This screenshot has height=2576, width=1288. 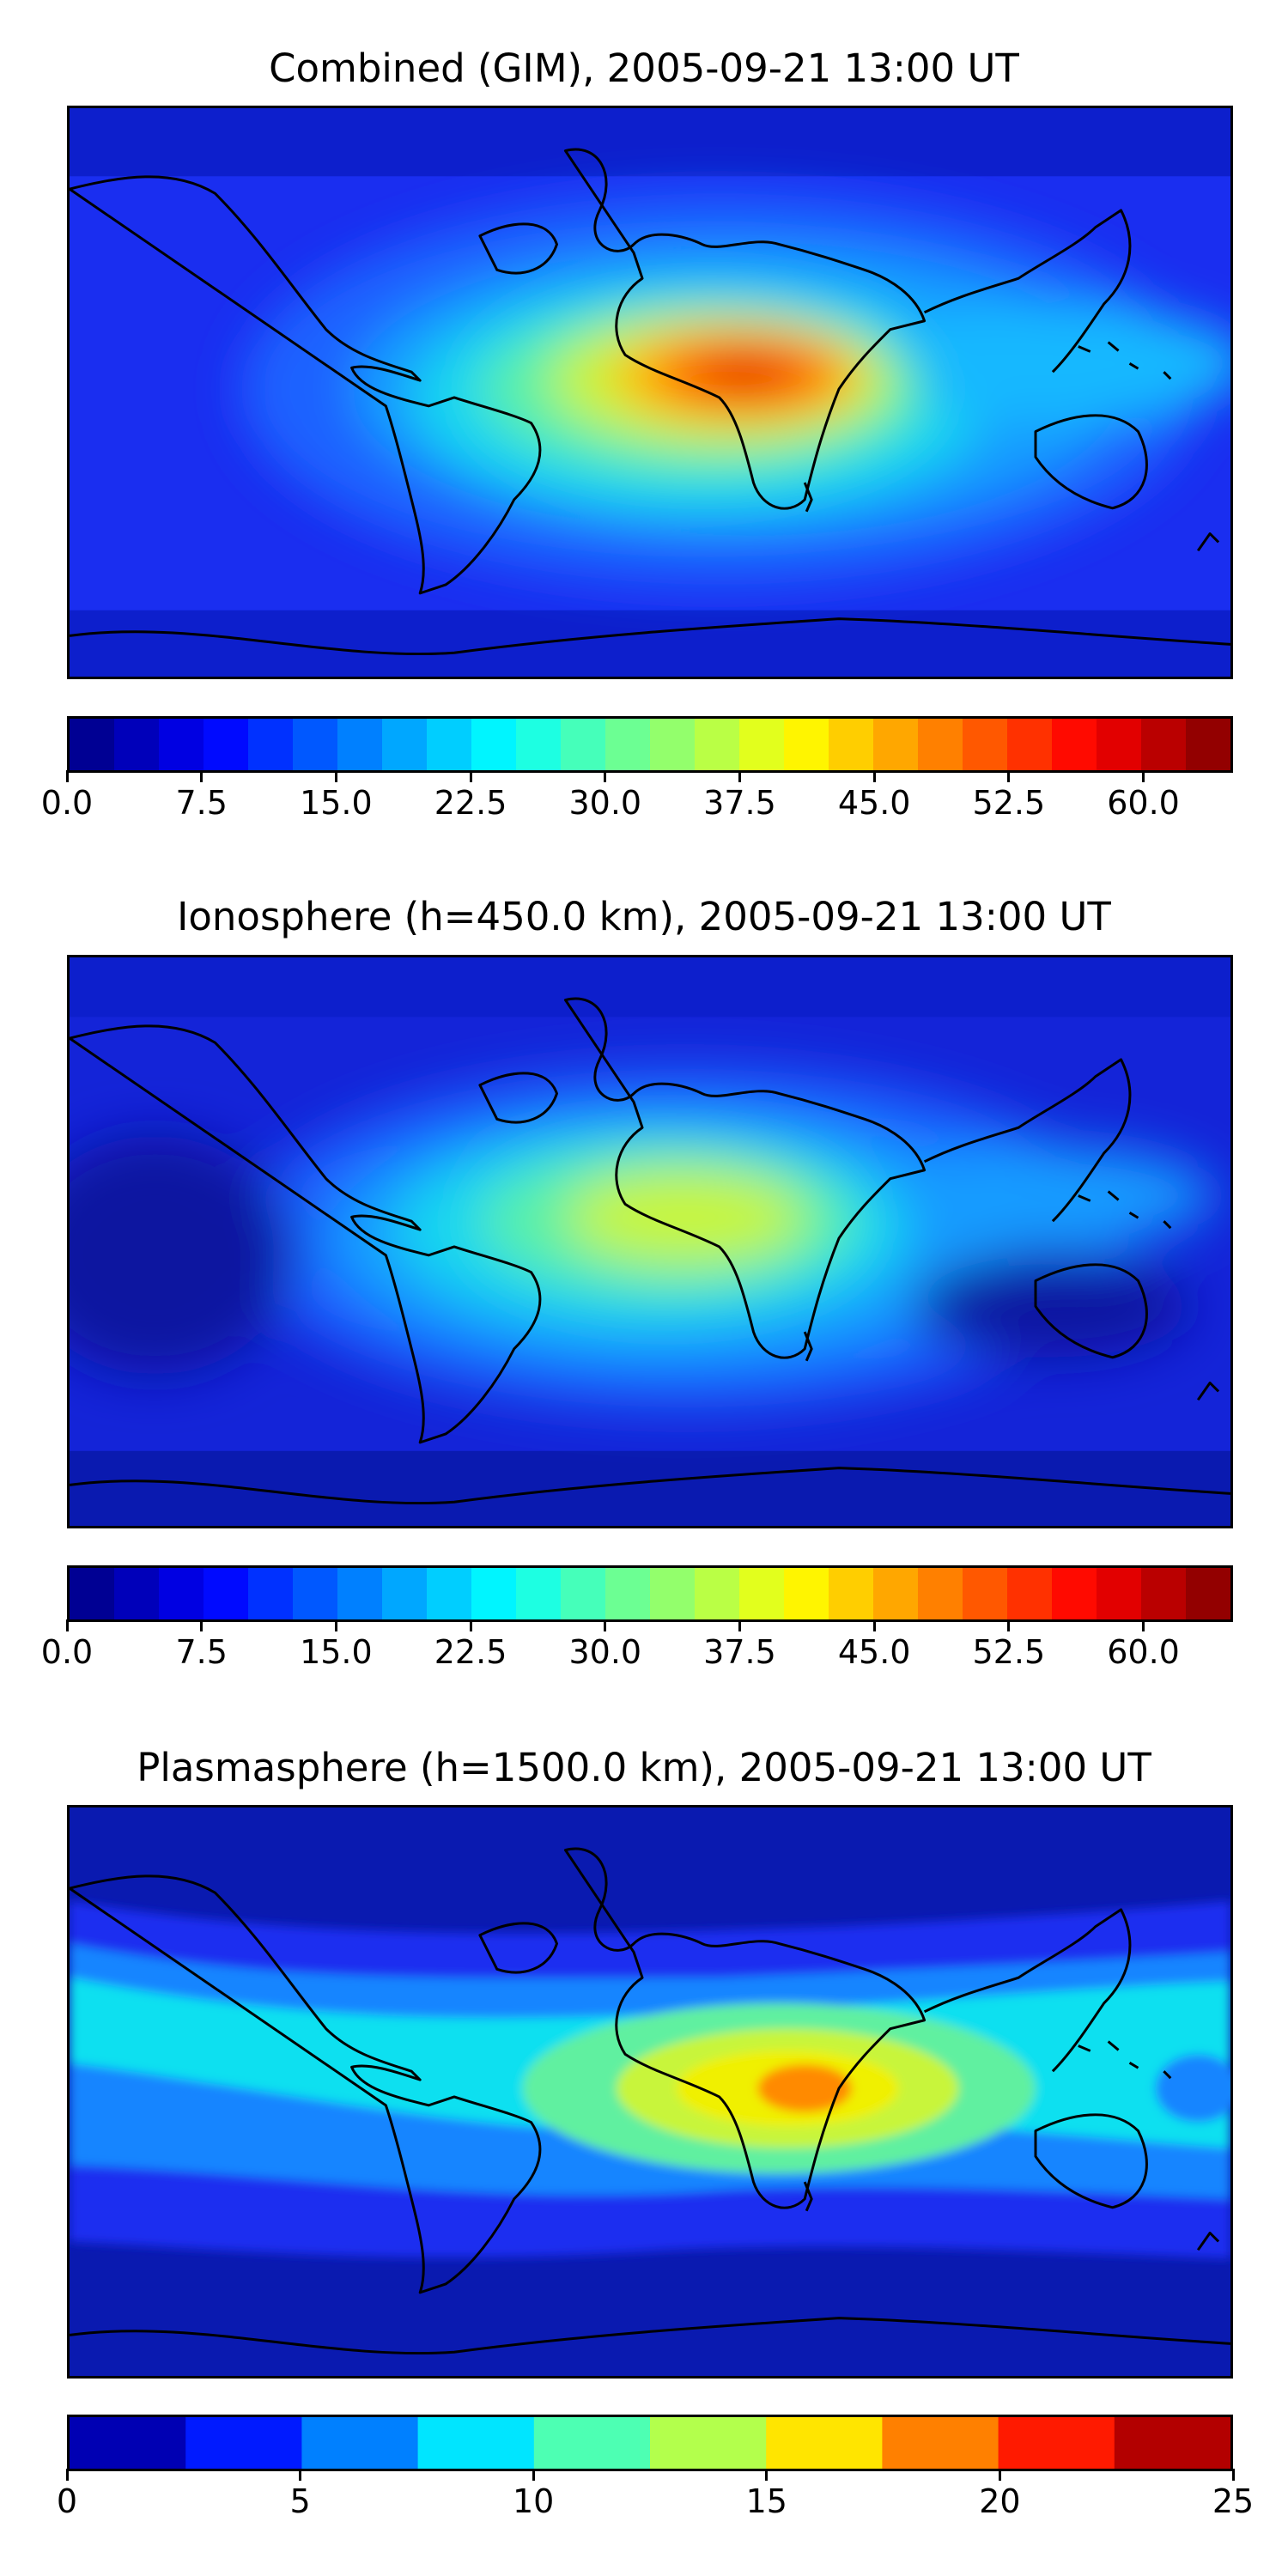 I want to click on panel-3-colorbar-tick-label: 10, so click(x=534, y=2501).